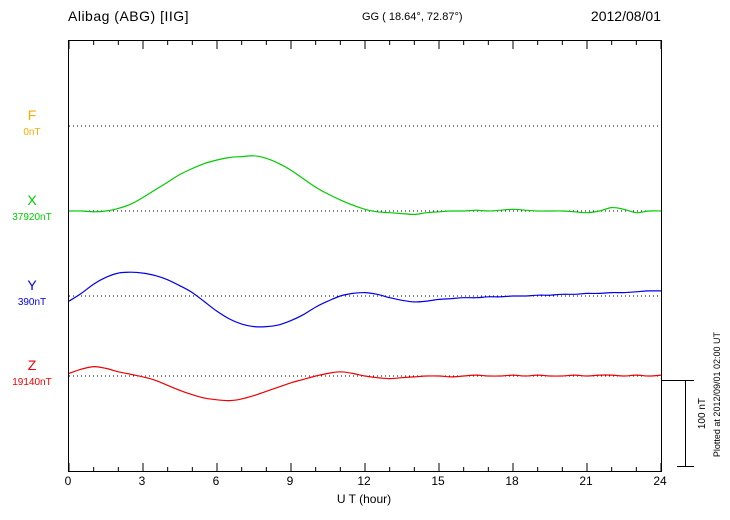  Describe the element at coordinates (586, 481) in the screenshot. I see `x-tick-21: 21` at that location.